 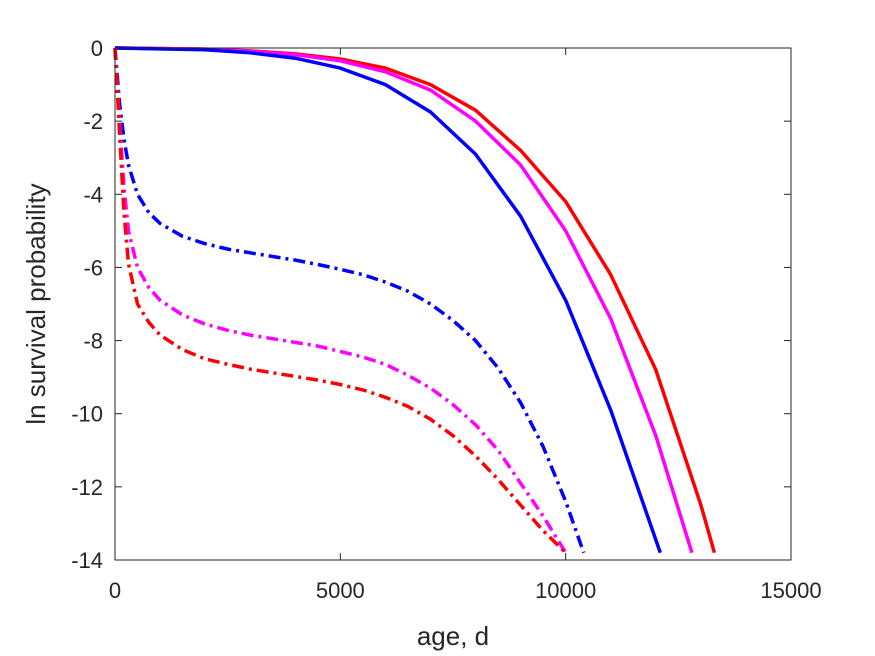 I want to click on y-tick-label: -2, so click(x=93, y=121).